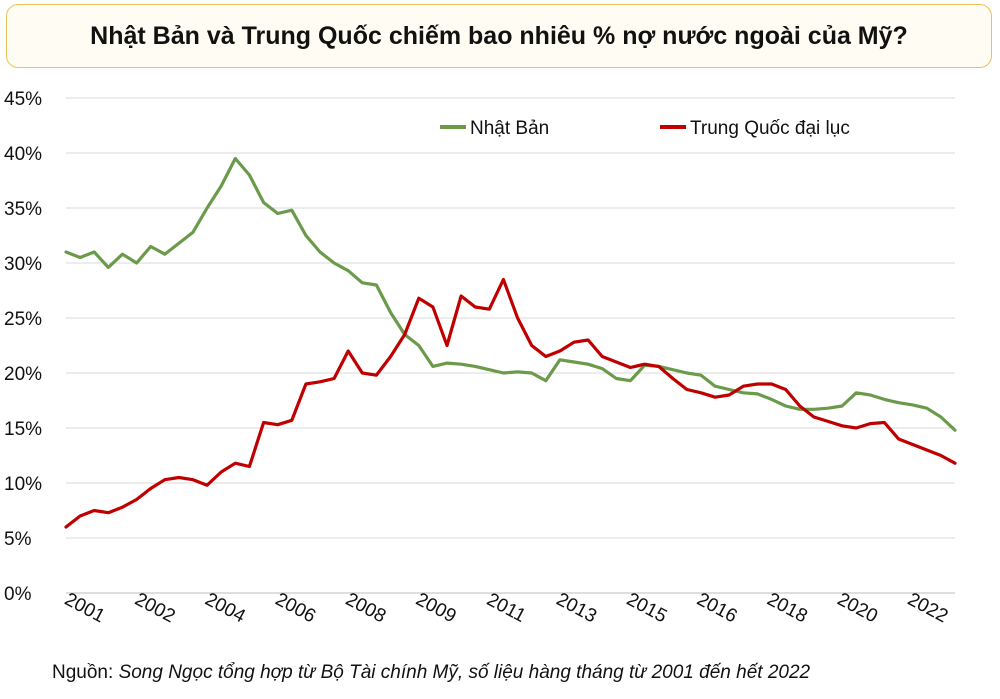  What do you see at coordinates (645, 128) in the screenshot?
I see `legend: Nhật Bản Trung Quốc đại lục` at bounding box center [645, 128].